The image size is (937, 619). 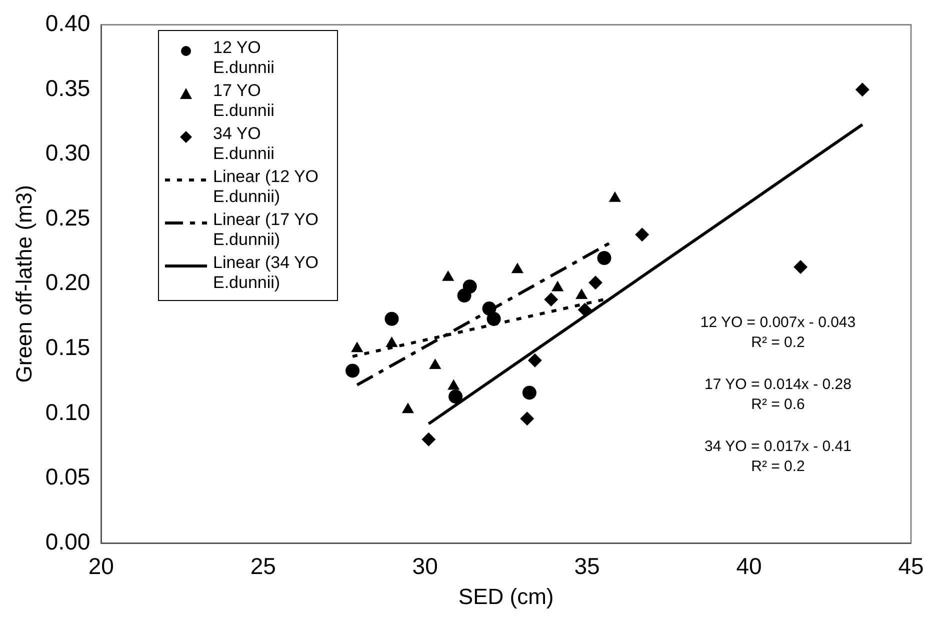 I want to click on annotation: R² = 0.6, so click(x=778, y=405).